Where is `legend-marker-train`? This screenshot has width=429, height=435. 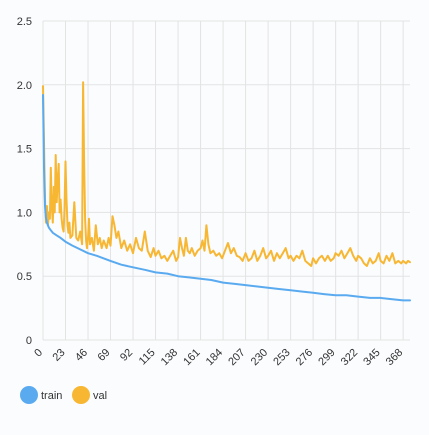 legend-marker-train is located at coordinates (29, 395).